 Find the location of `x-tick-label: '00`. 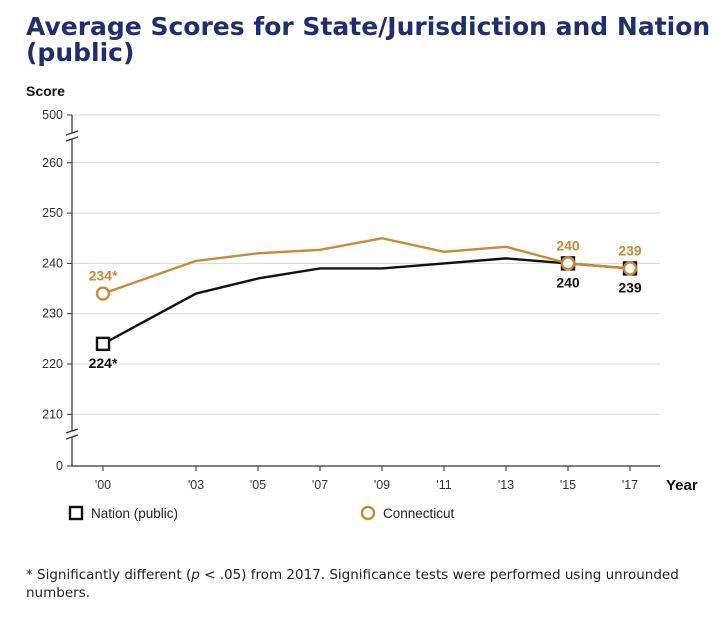

x-tick-label: '00 is located at coordinates (103, 485).